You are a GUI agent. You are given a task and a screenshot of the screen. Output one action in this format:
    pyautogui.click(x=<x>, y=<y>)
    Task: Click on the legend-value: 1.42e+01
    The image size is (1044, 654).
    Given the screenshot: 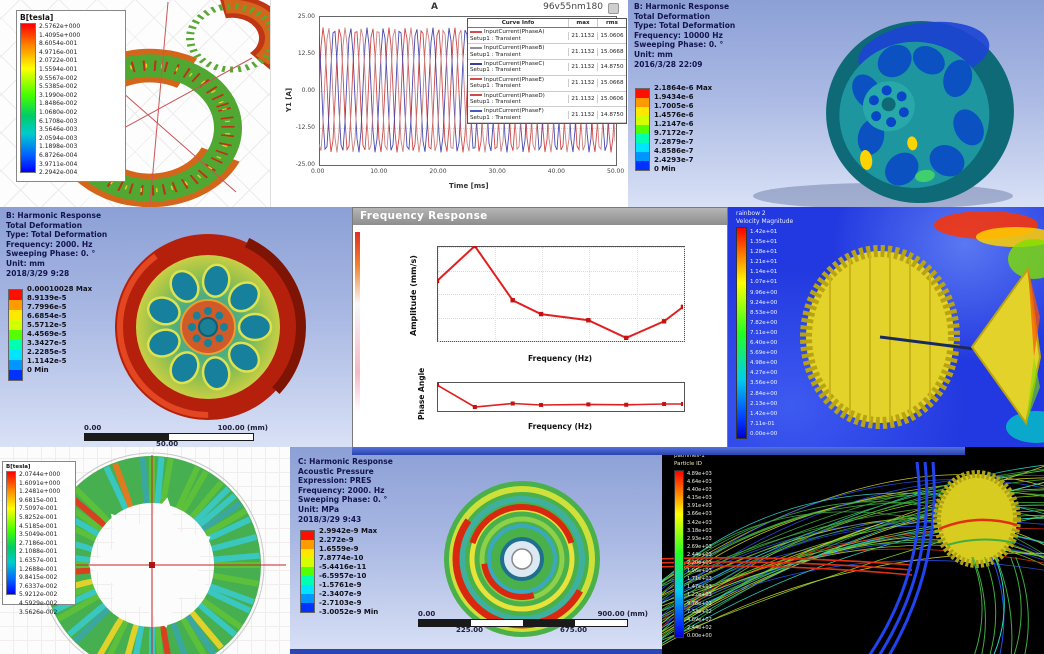 What is the action you would take?
    pyautogui.click(x=764, y=232)
    